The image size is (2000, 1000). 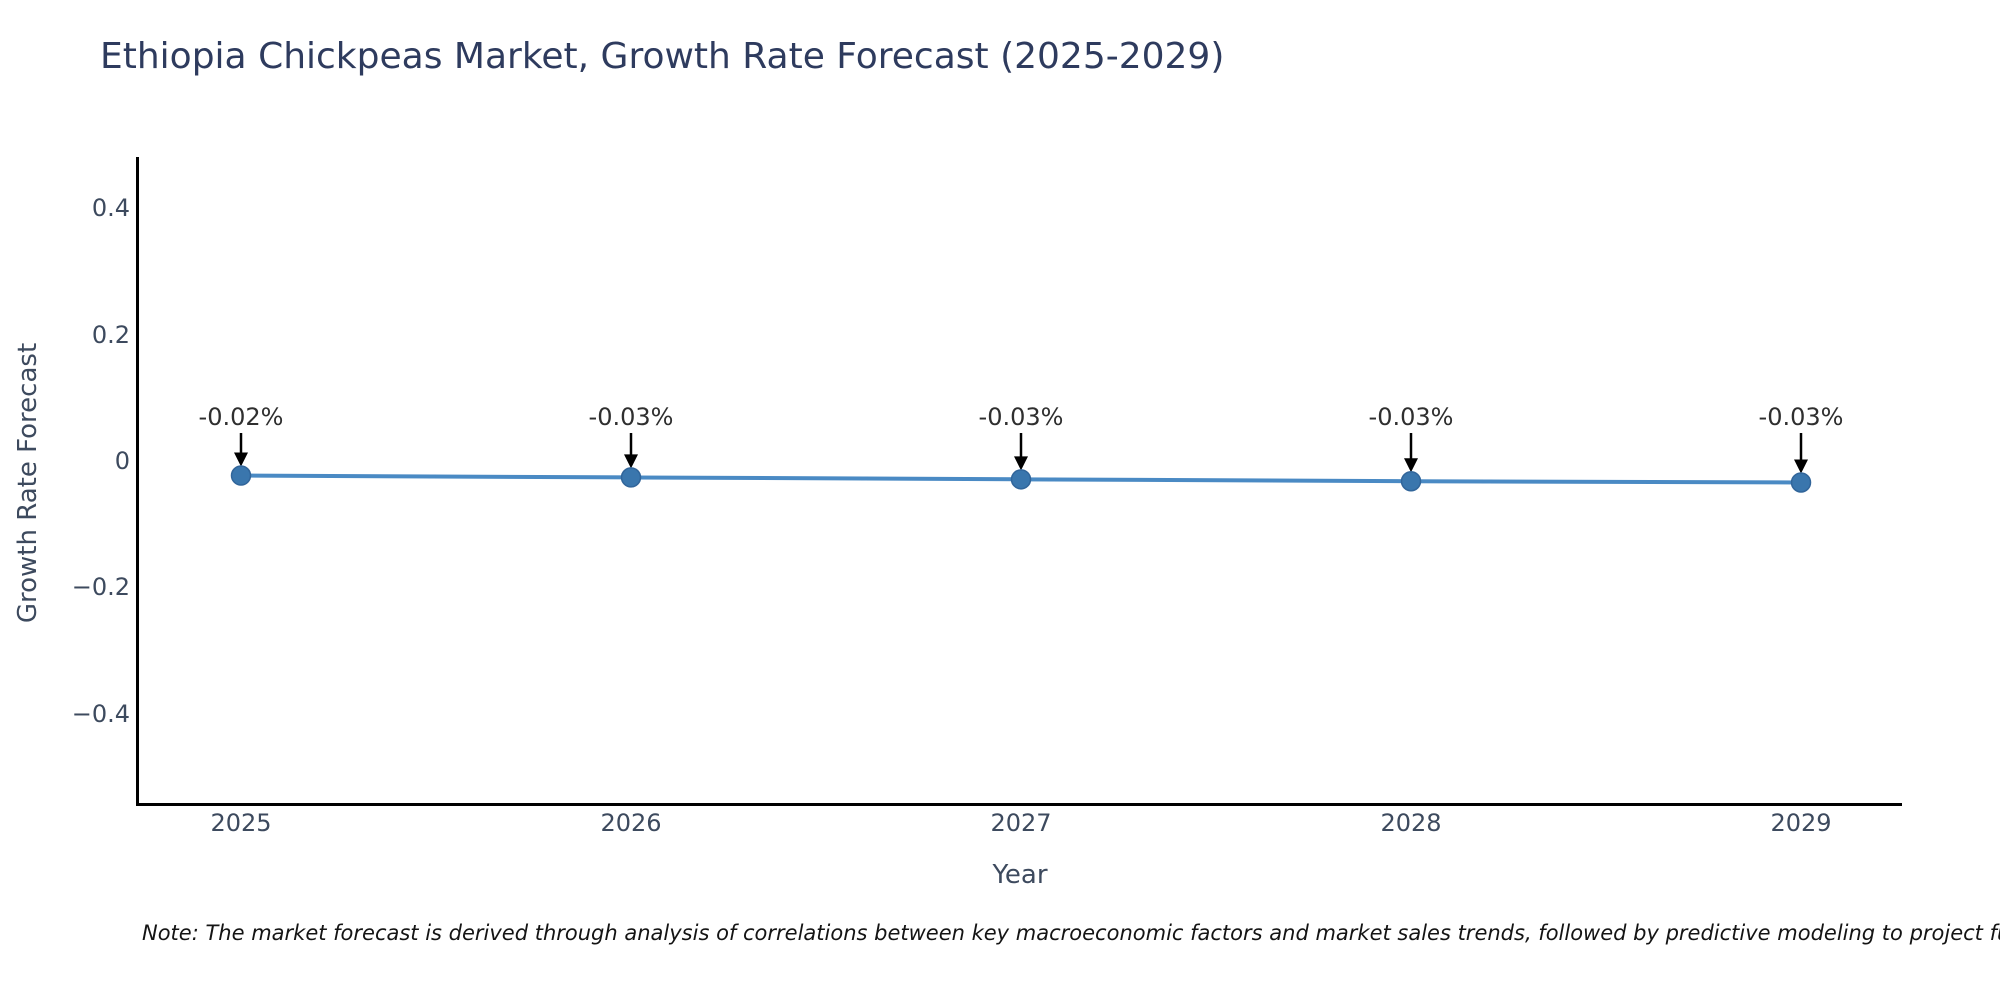 I want to click on y-tick-label: 0, so click(x=122, y=461).